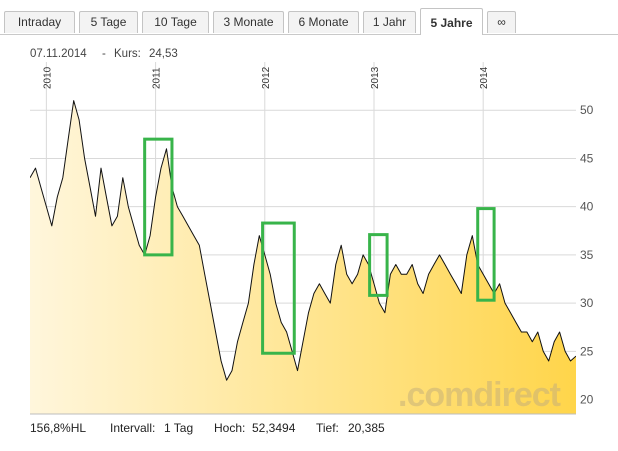 The image size is (618, 451). Describe the element at coordinates (47, 77) in the screenshot. I see `year-tick-label: 2010` at that location.